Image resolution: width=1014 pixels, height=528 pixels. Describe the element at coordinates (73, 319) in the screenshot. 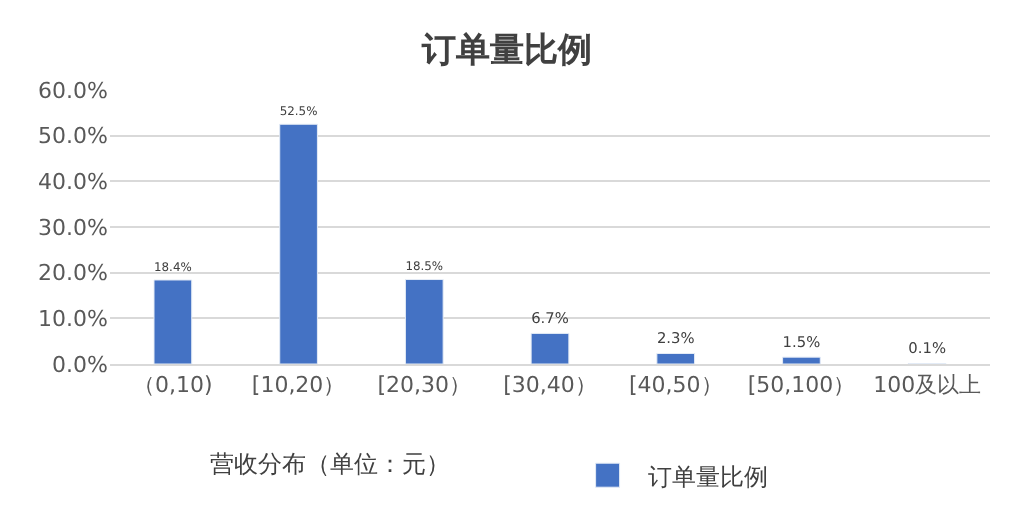

I see `y-tick-label: 10.0%` at that location.